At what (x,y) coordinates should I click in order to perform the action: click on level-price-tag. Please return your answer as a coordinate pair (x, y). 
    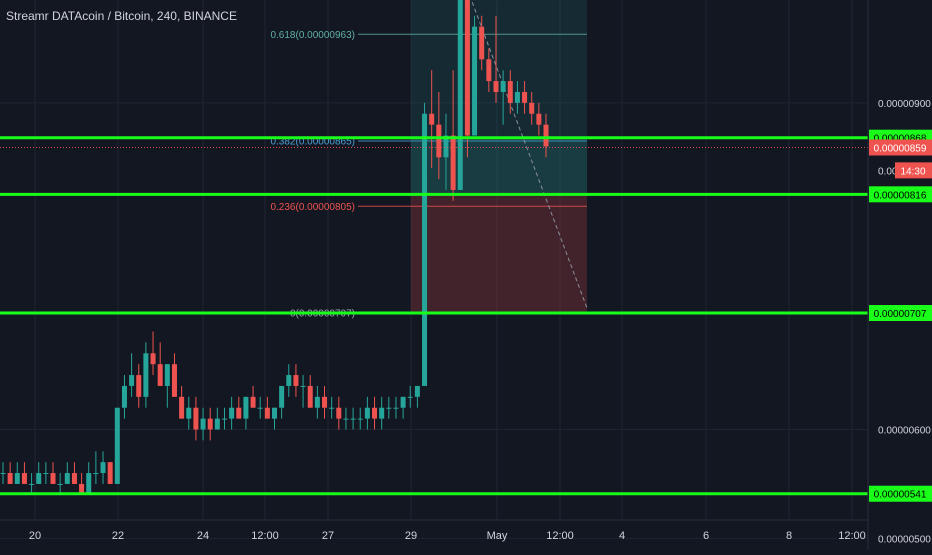
    Looking at the image, I should click on (900, 194).